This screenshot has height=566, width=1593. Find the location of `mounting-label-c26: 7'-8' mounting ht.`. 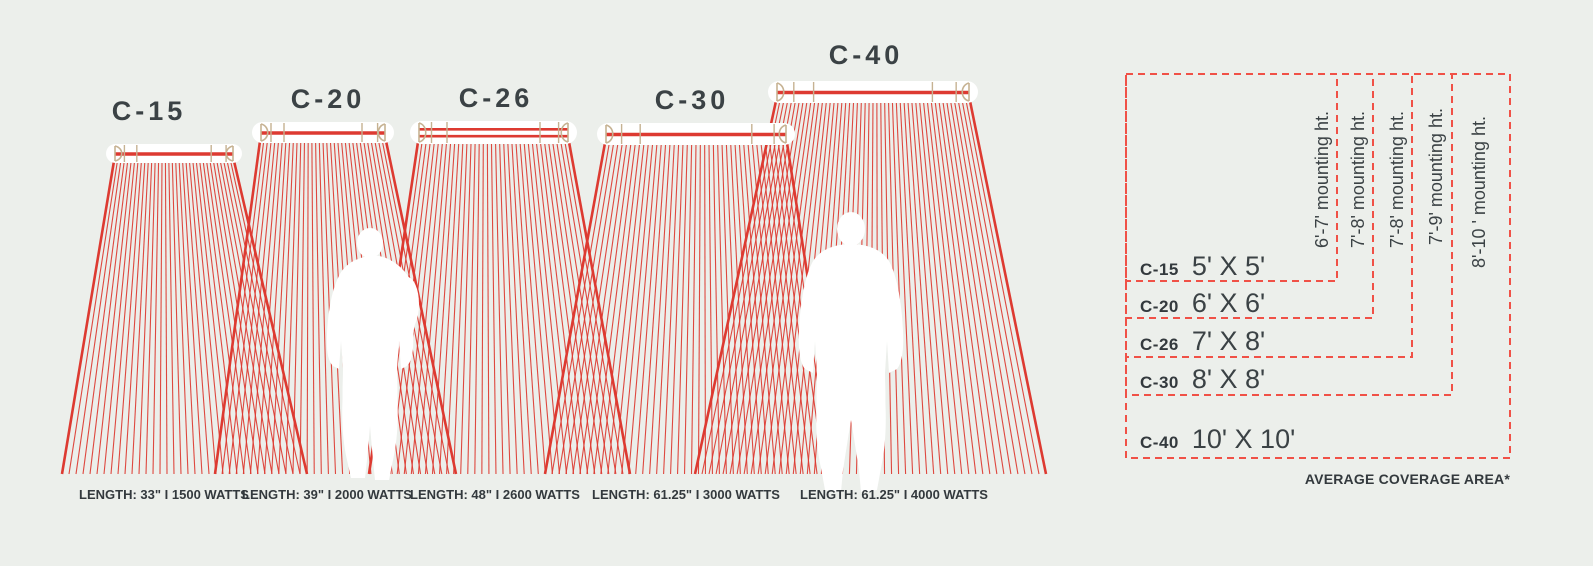

mounting-label-c26: 7'-8' mounting ht. is located at coordinates (1397, 179).